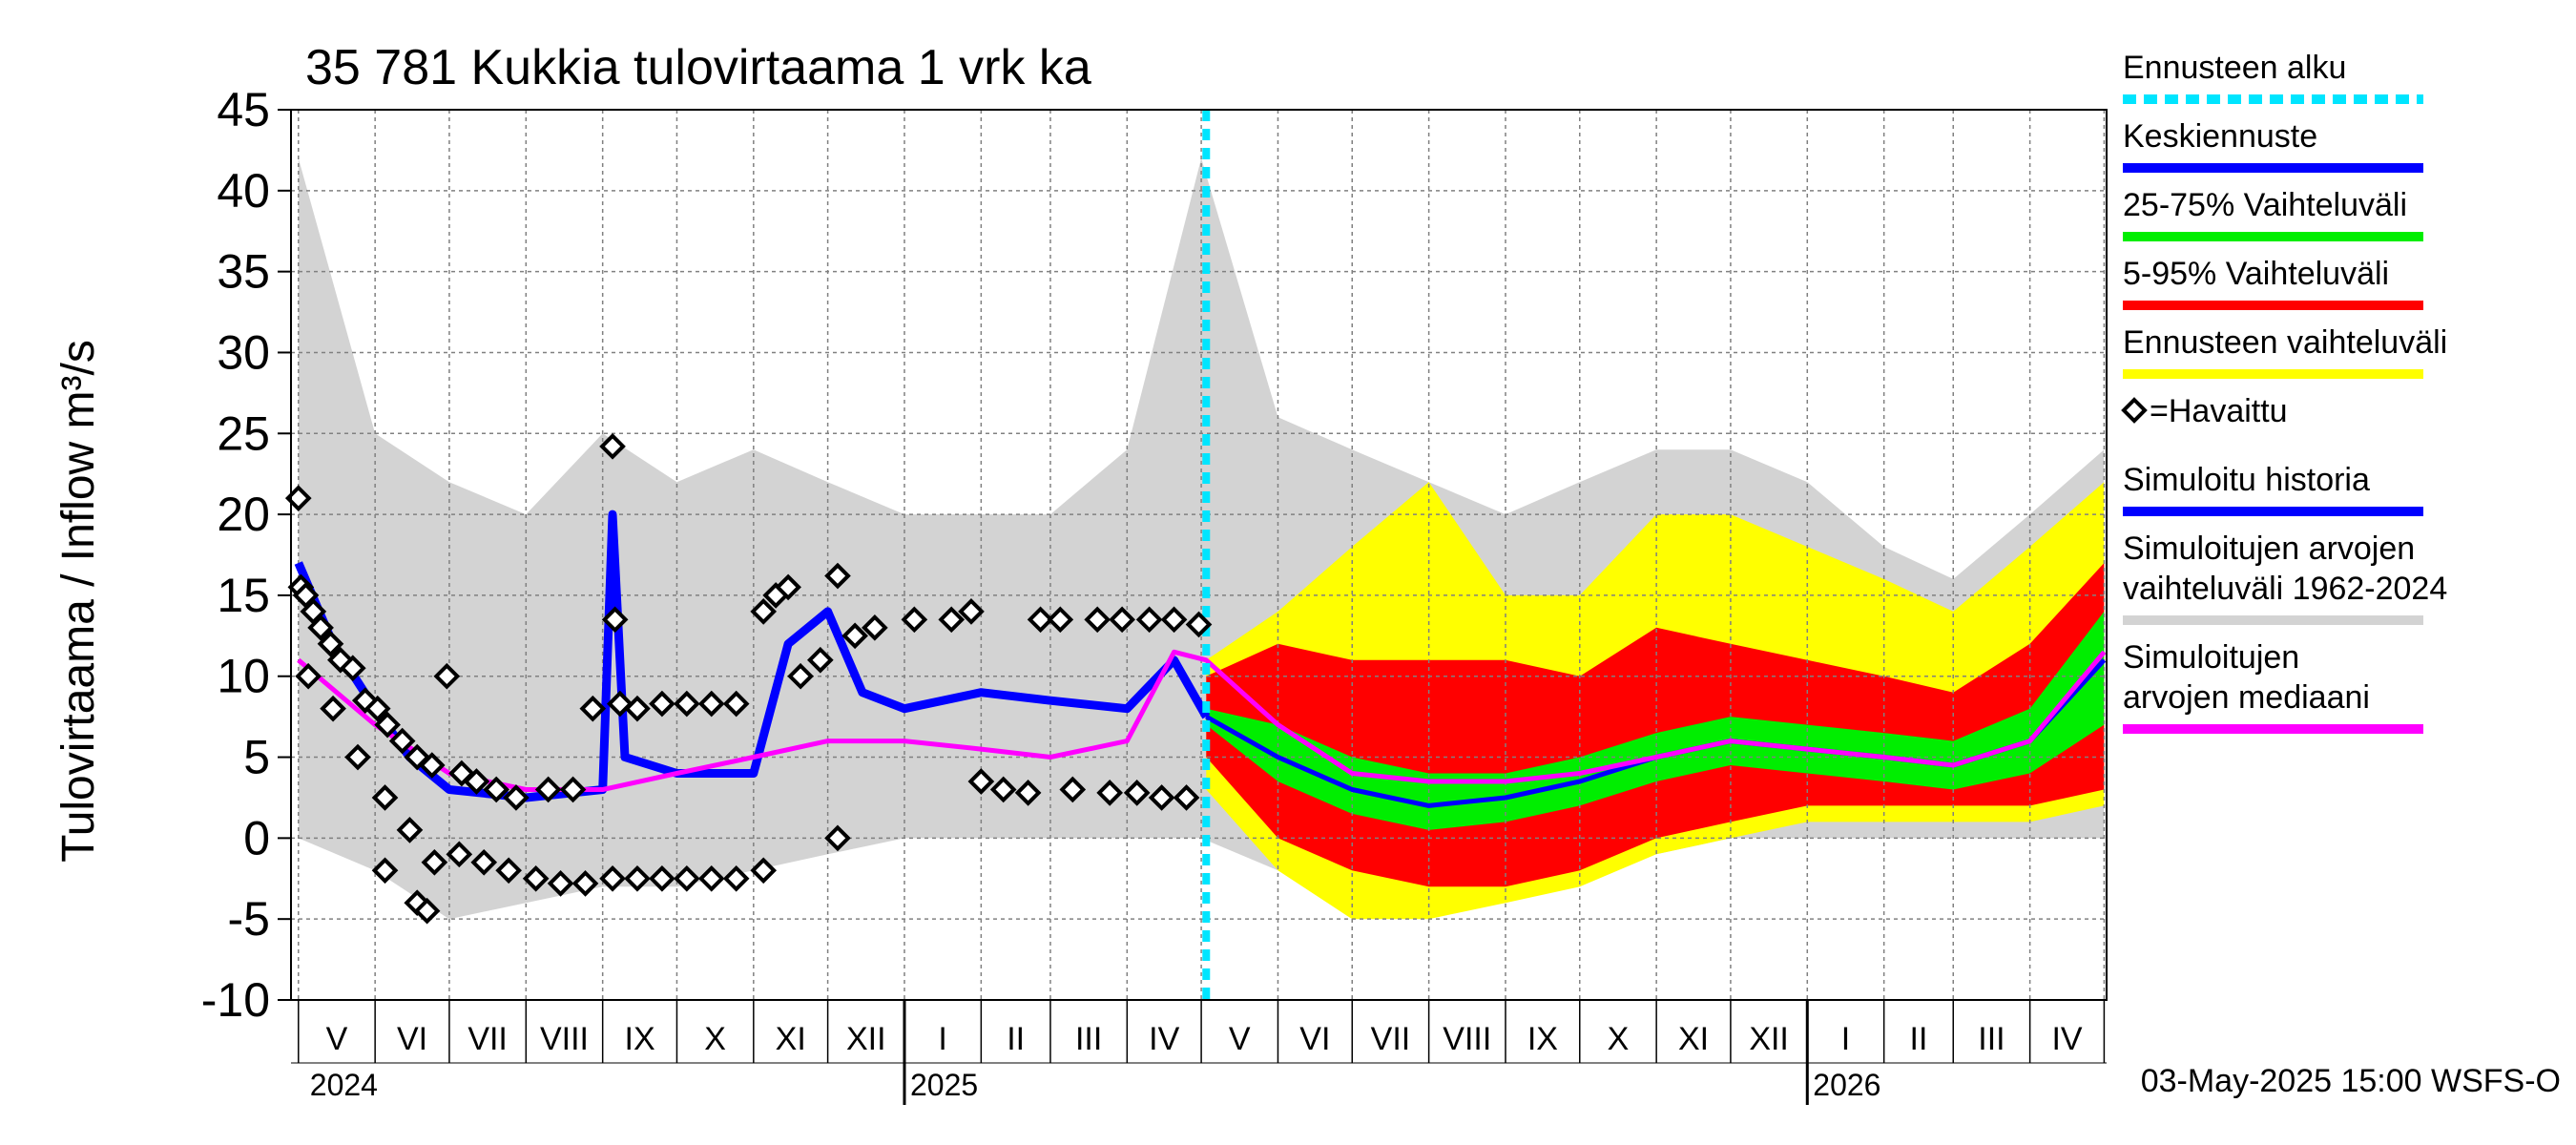  Describe the element at coordinates (866, 1039) in the screenshot. I see `month-label: XII` at that location.